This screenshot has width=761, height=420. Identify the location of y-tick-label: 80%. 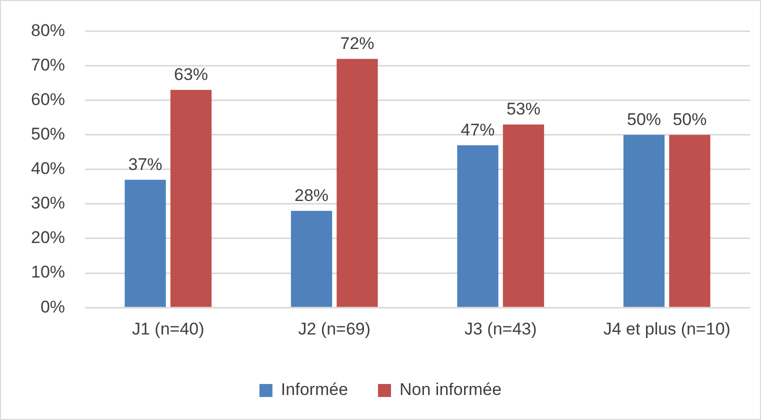
(48, 30).